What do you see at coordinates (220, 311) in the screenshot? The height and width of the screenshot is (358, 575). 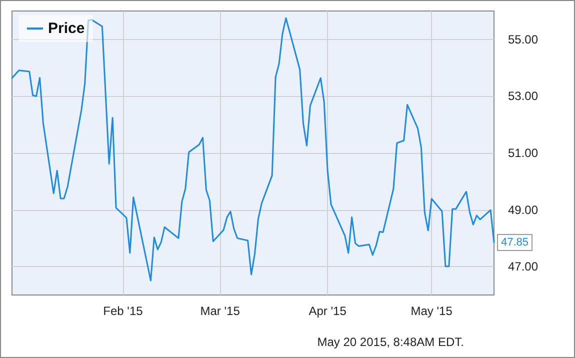 I see `x-tick-label: Mar '15` at bounding box center [220, 311].